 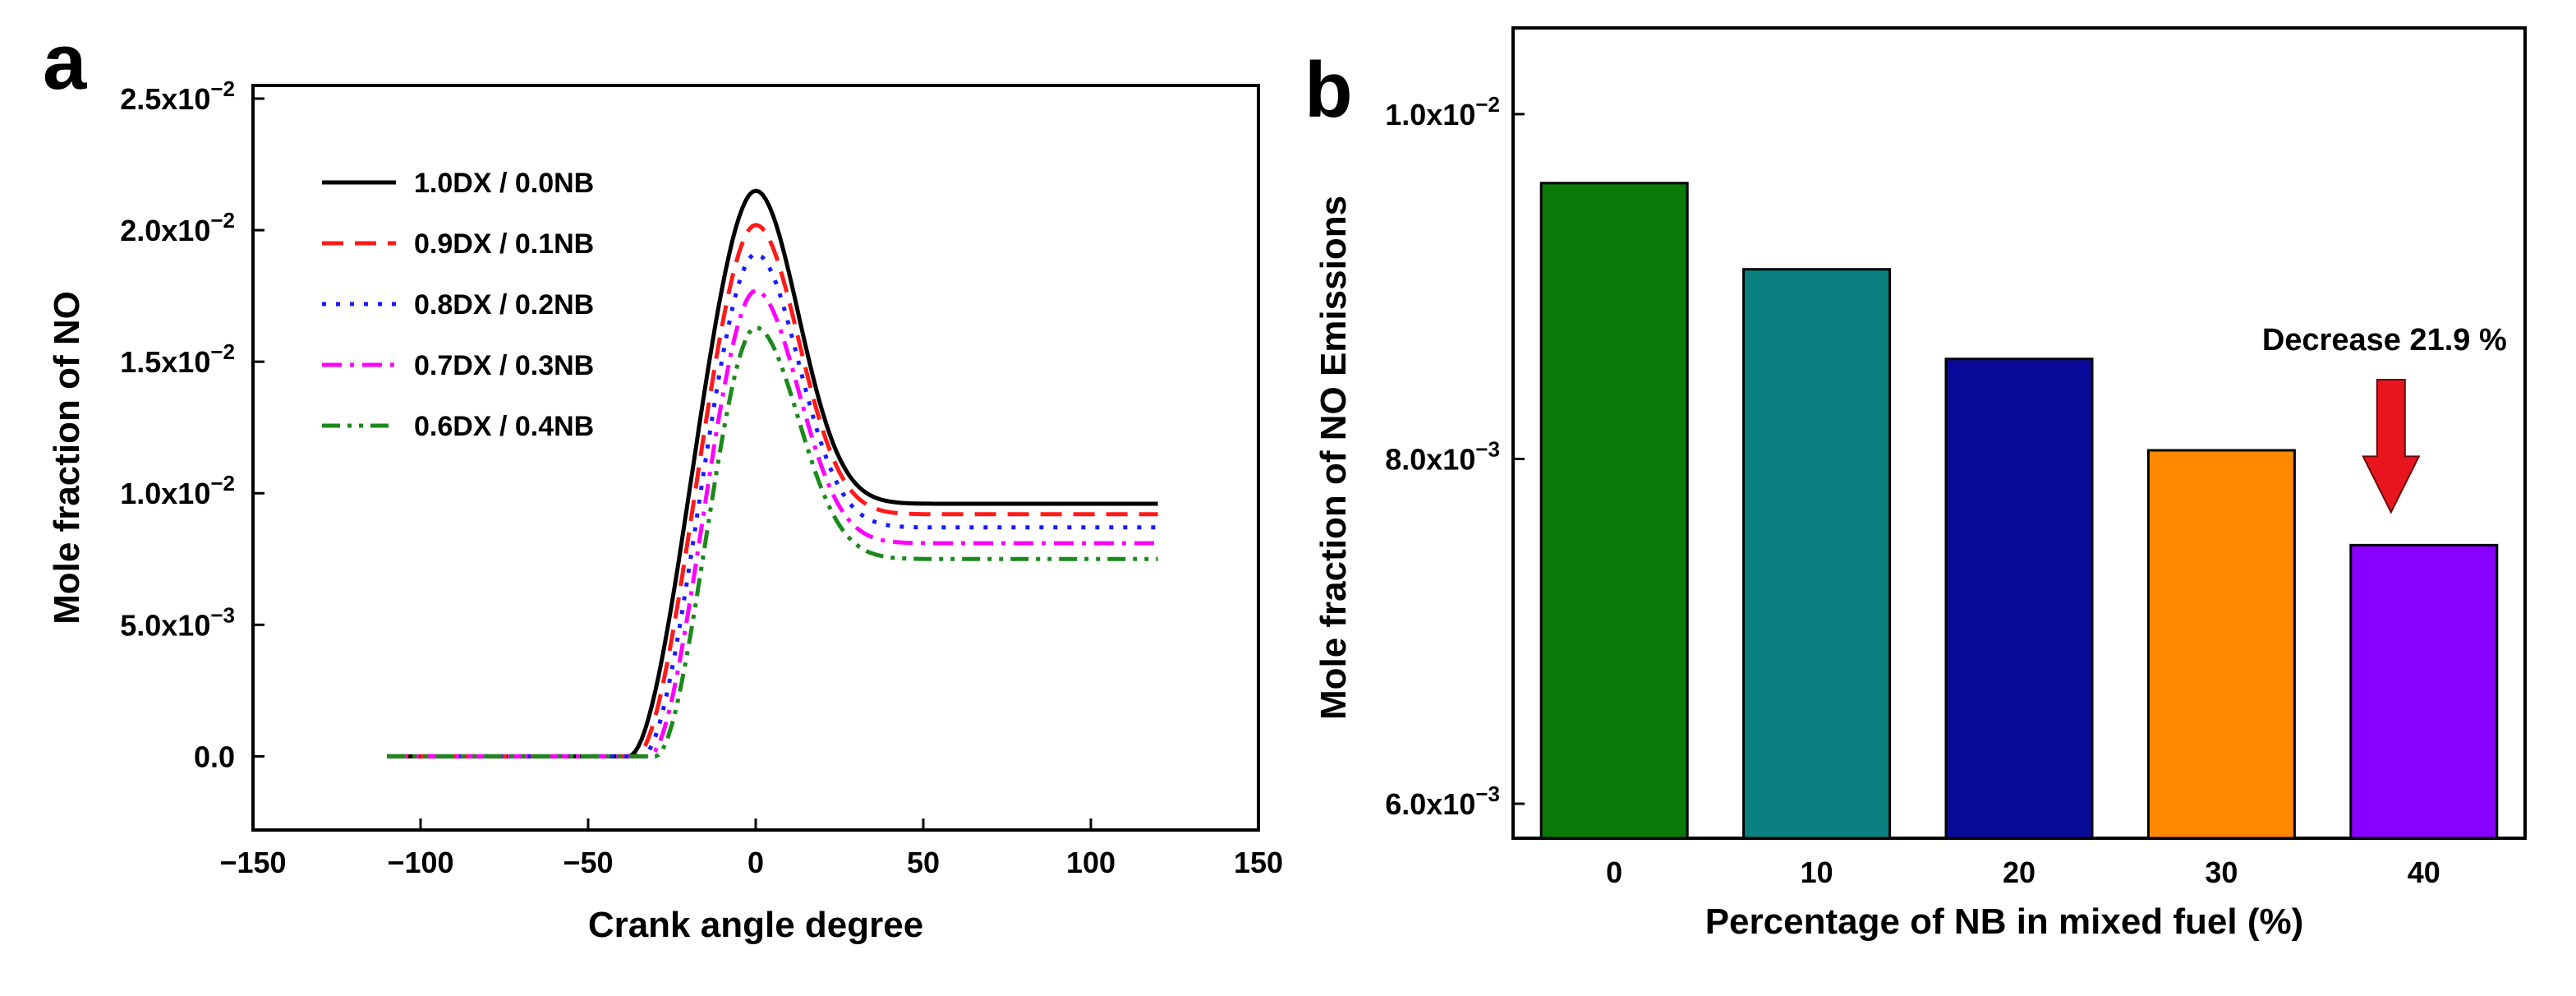 I want to click on y-tick-label-a-mantissa: 2.5x10, so click(x=165, y=99).